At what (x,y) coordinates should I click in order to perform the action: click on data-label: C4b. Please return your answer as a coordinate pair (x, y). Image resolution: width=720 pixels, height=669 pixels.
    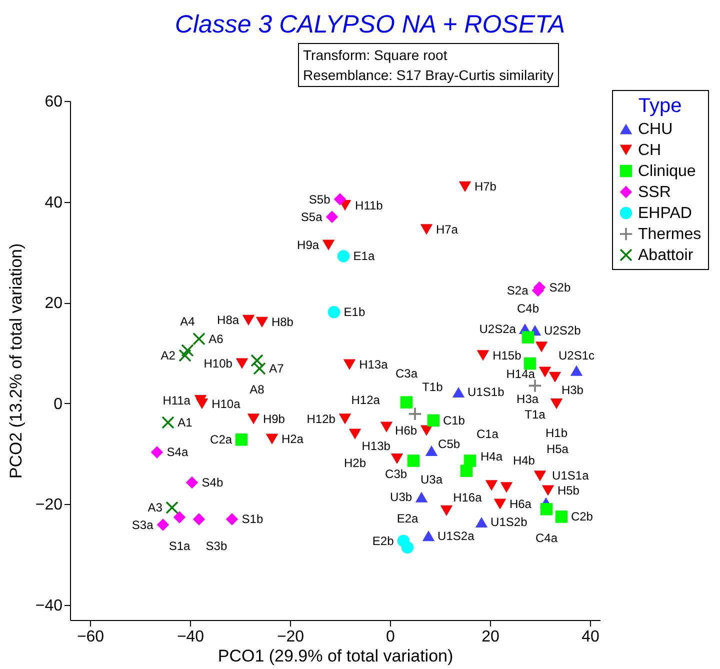
    Looking at the image, I should click on (528, 308).